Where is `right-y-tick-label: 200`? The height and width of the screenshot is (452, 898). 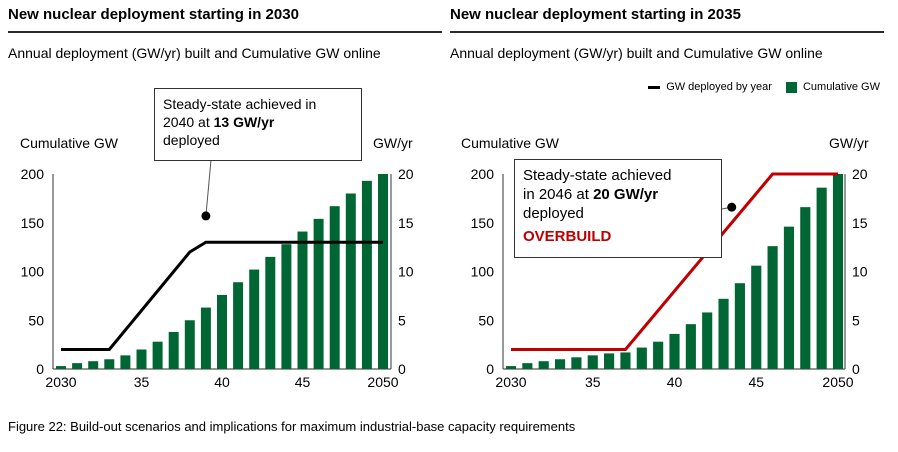
right-y-tick-label: 200 is located at coordinates (483, 174).